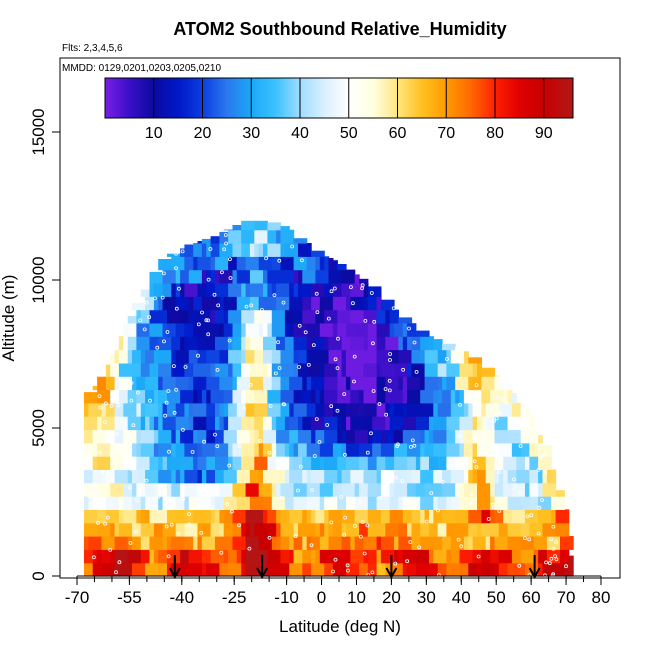  Describe the element at coordinates (286, 597) in the screenshot. I see `x-tick-label: -10` at that location.